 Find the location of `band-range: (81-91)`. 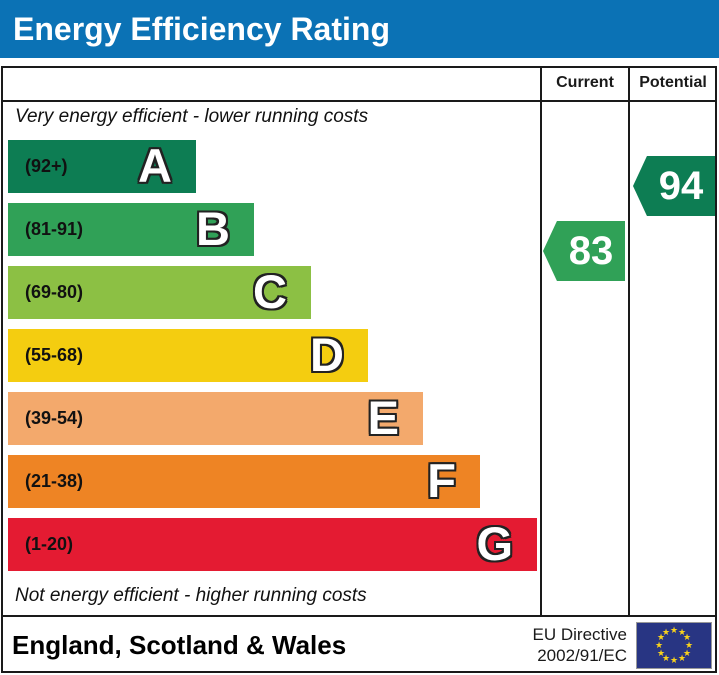

band-range: (81-91) is located at coordinates (54, 229).